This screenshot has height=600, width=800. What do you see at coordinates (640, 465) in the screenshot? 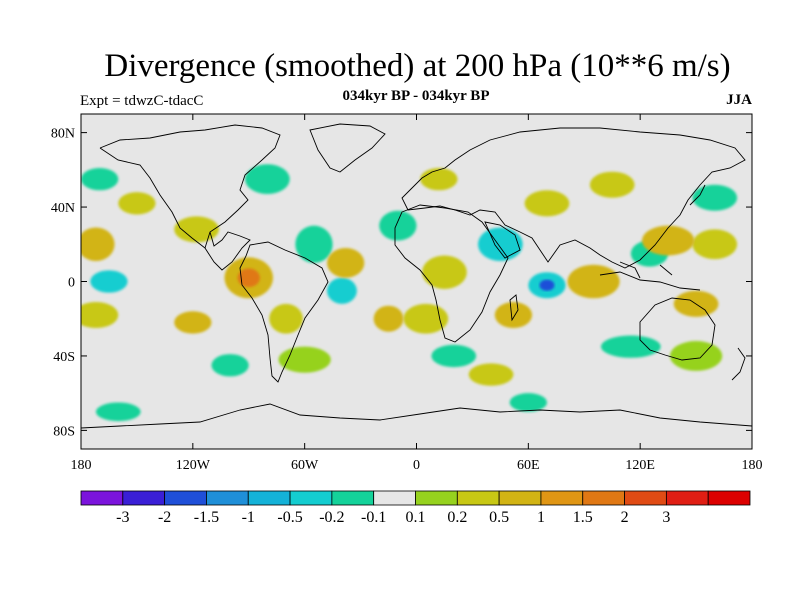
I see `lon-tick-label: 120E` at bounding box center [640, 465].